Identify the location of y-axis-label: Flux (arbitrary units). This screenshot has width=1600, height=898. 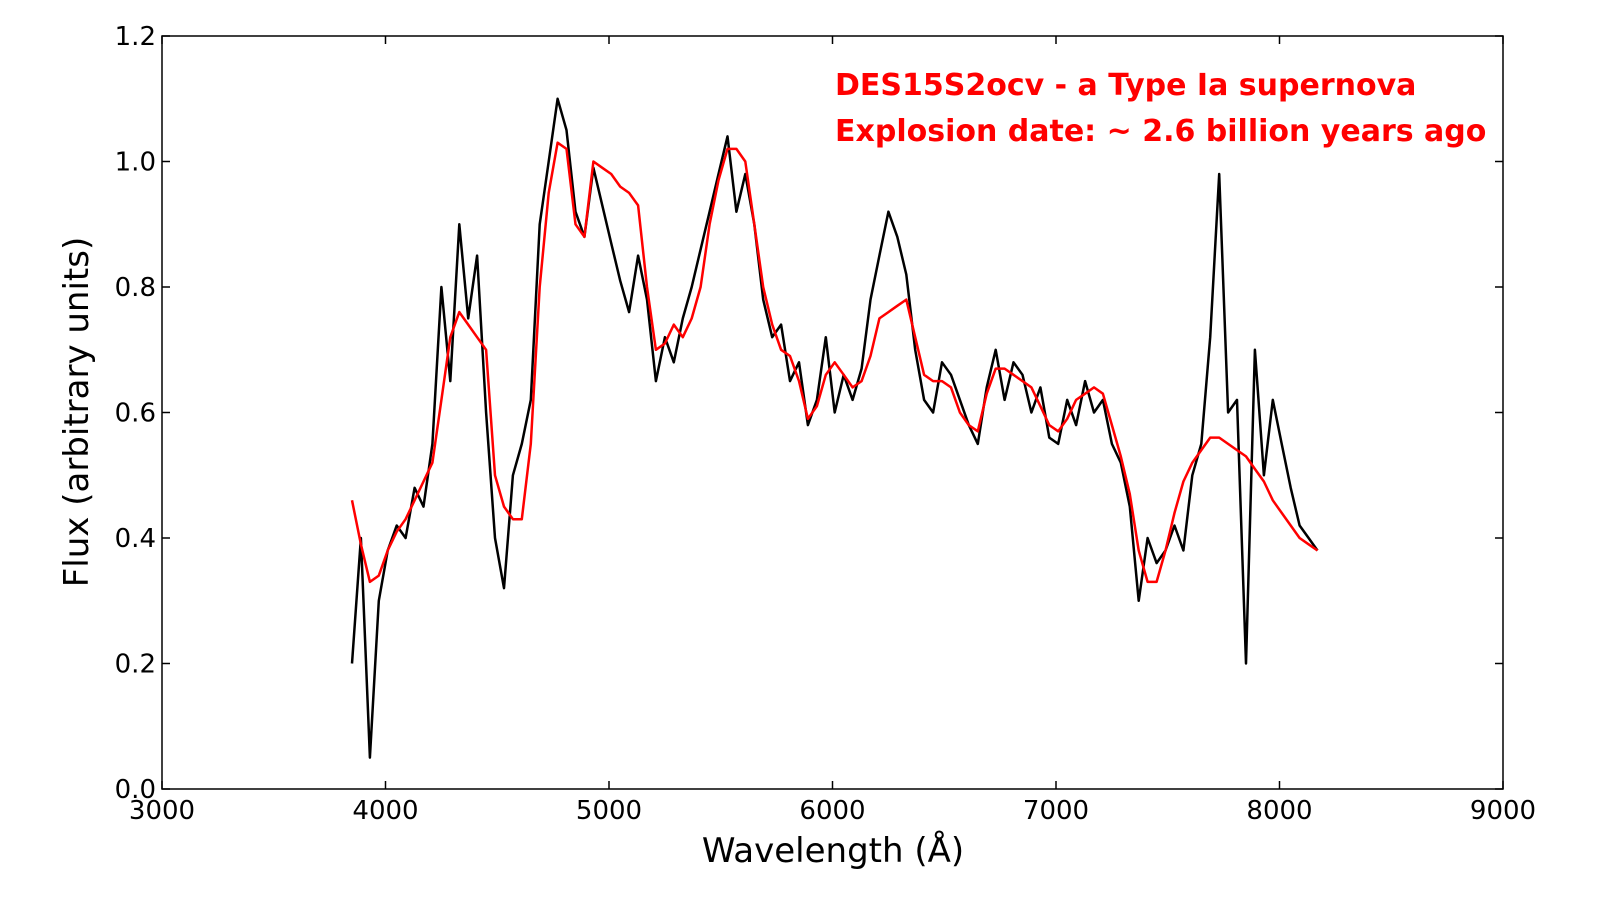
(77, 412).